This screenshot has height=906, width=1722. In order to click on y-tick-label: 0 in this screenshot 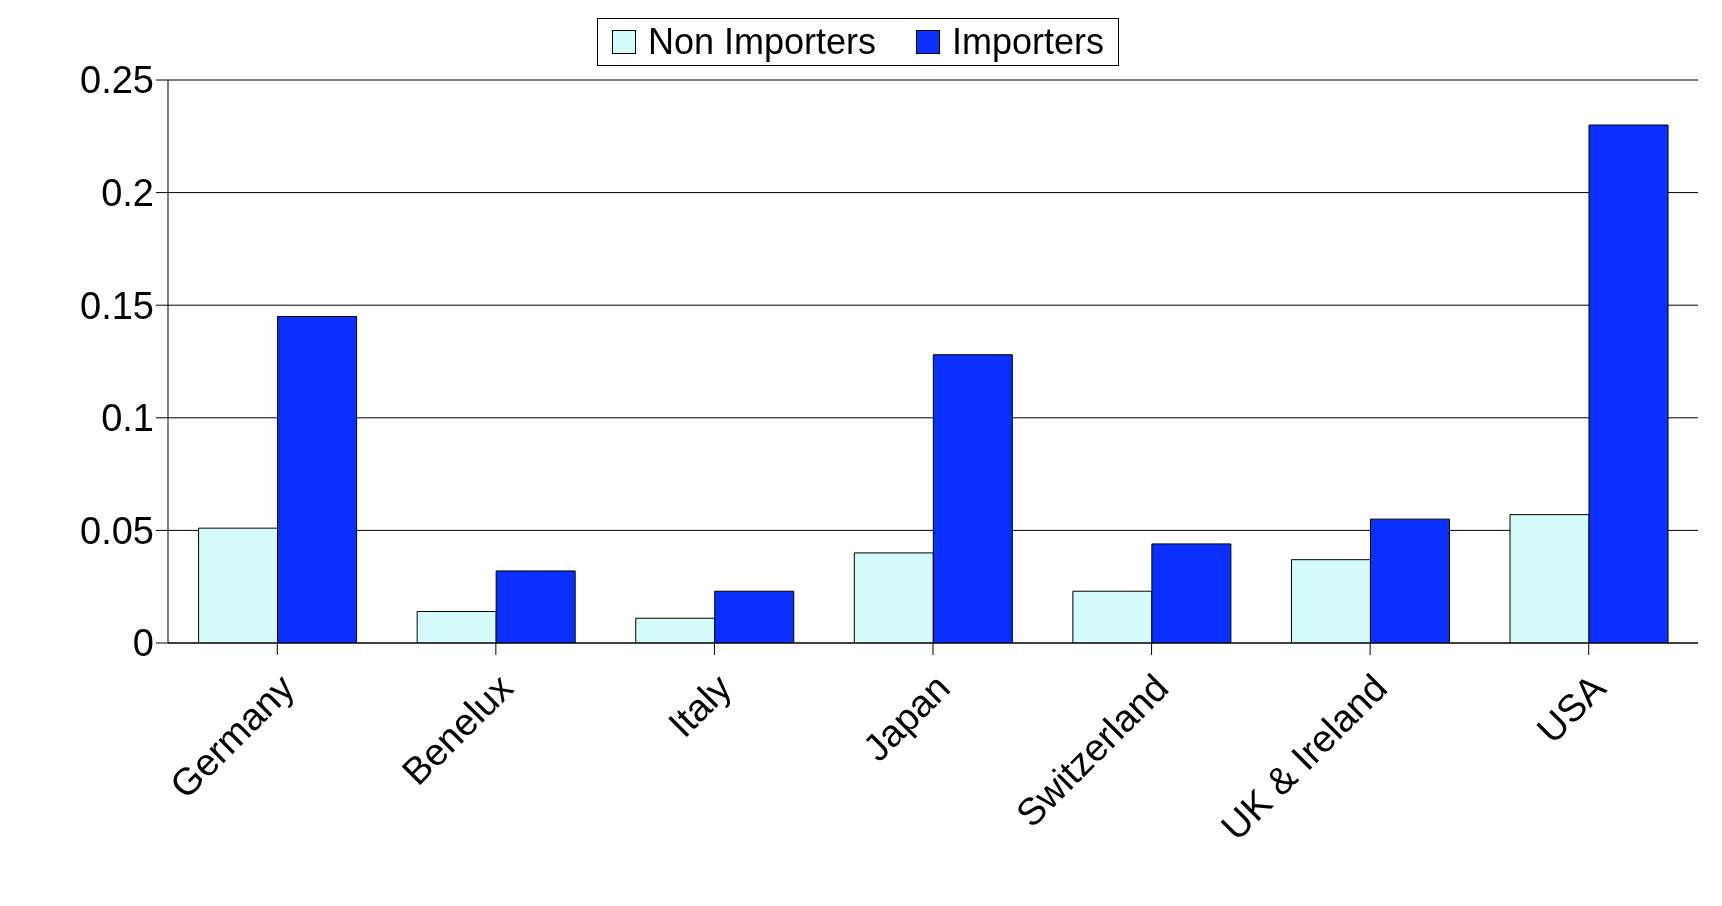, I will do `click(143, 643)`.